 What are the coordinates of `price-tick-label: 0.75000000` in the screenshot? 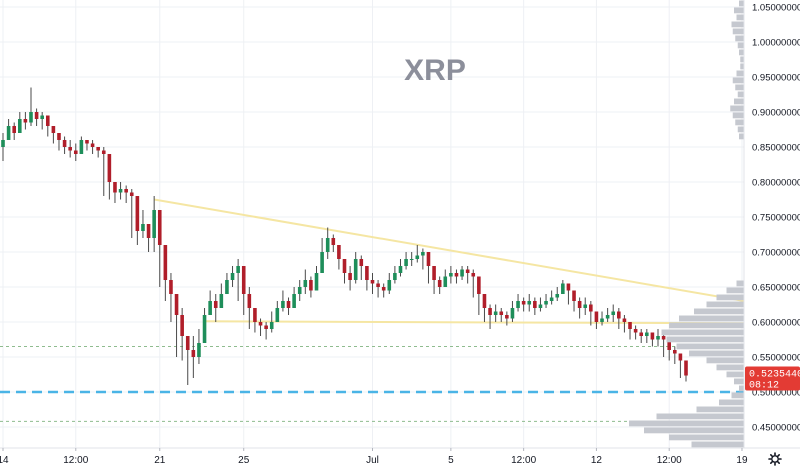 It's located at (776, 218).